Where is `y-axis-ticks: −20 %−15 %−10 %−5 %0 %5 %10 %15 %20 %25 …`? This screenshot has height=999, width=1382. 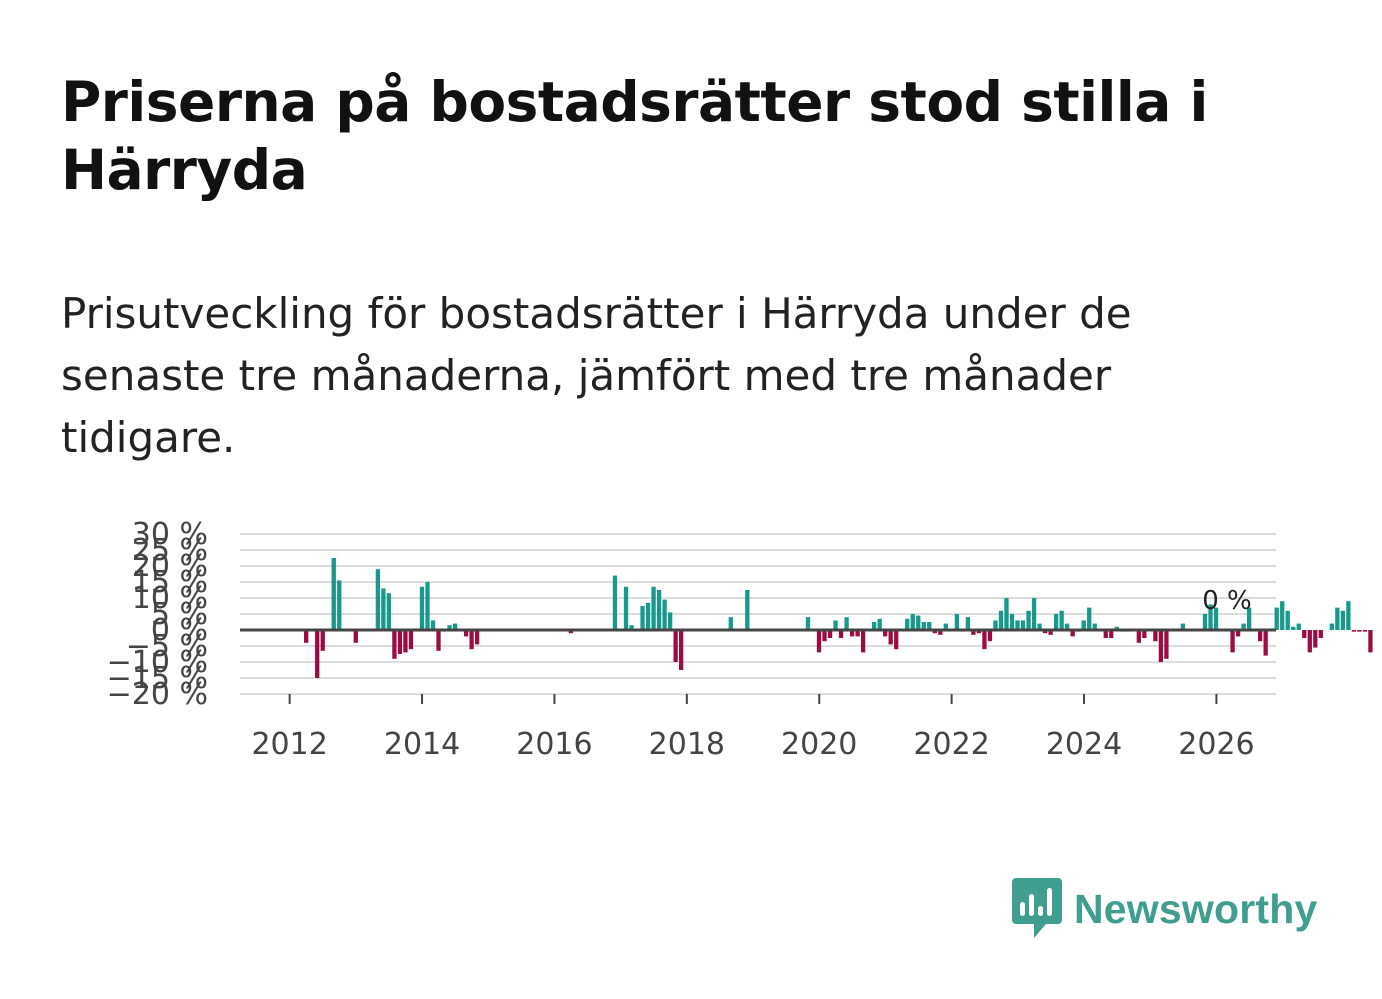 y-axis-ticks: −20 %−15 %−10 %−5 %0 %5 %10 %15 %20 %25 … is located at coordinates (157, 614).